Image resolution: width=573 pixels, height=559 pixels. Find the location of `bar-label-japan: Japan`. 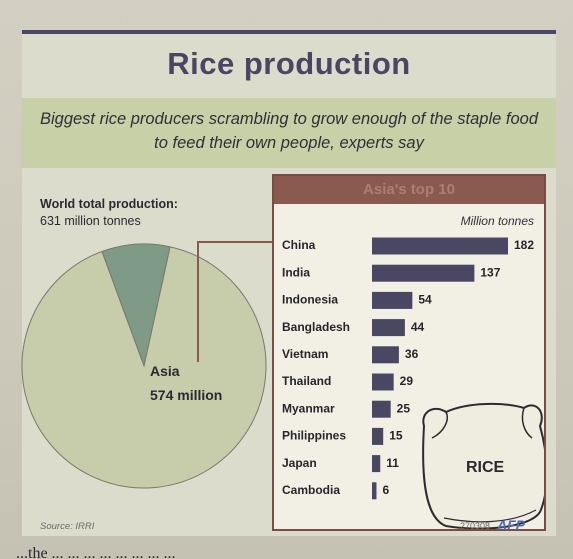

bar-label-japan: Japan is located at coordinates (299, 463).